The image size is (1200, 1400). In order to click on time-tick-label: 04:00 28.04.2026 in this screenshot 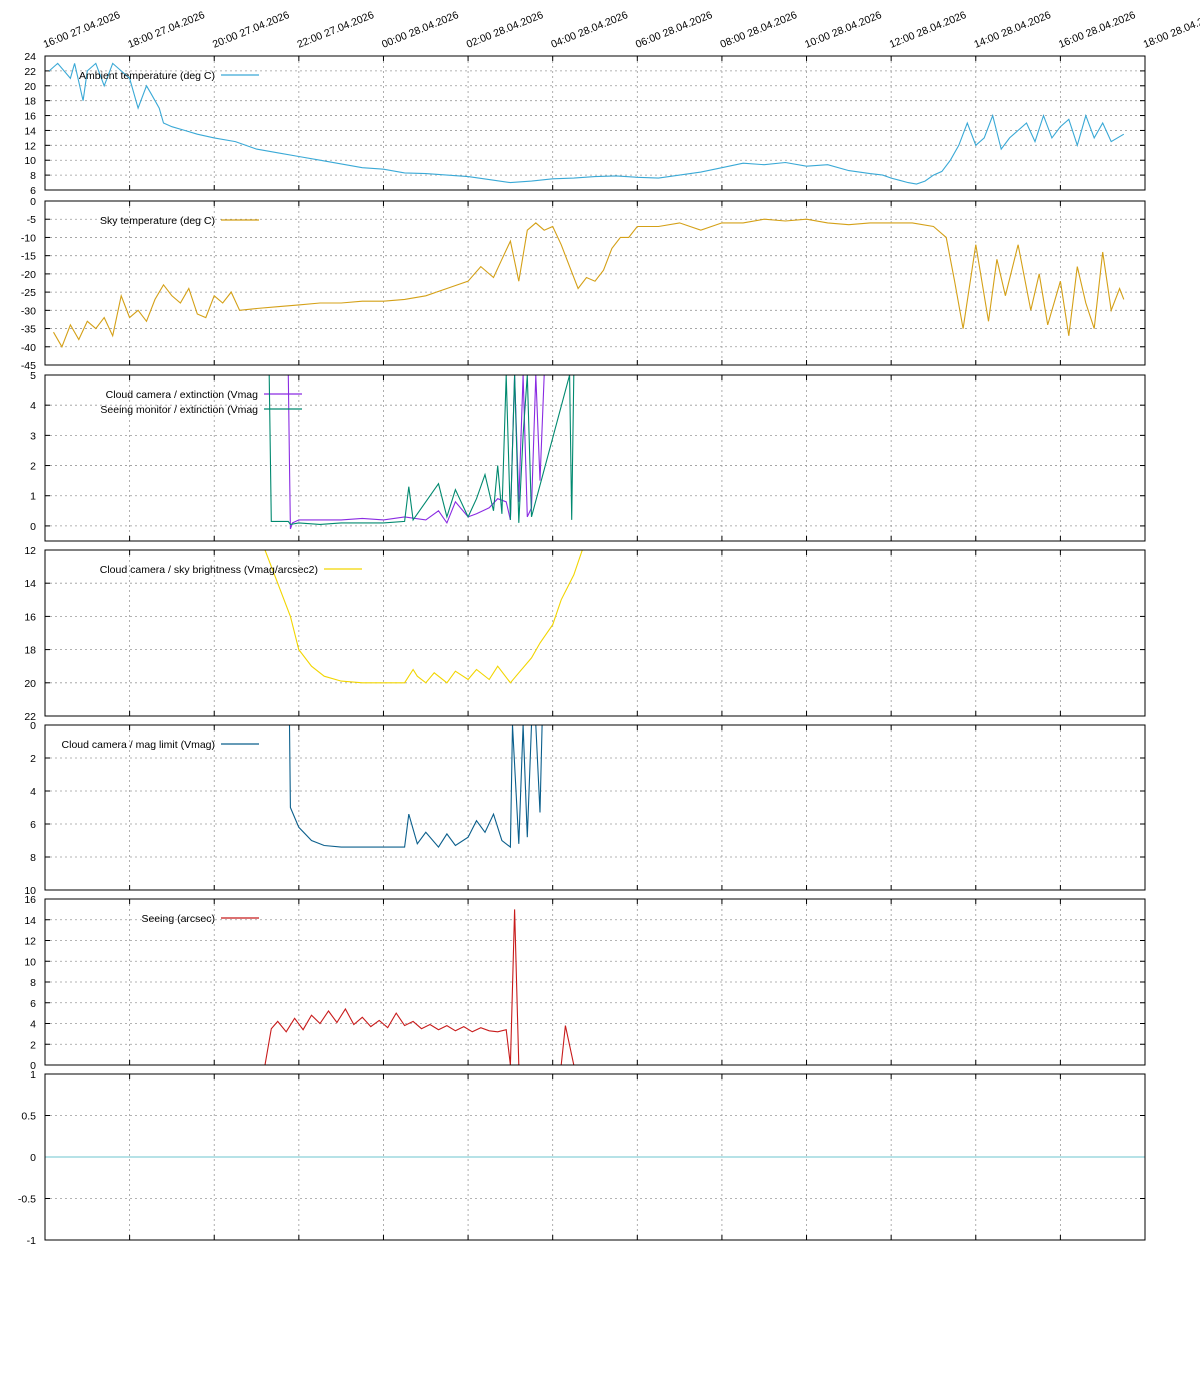, I will do `click(589, 30)`.